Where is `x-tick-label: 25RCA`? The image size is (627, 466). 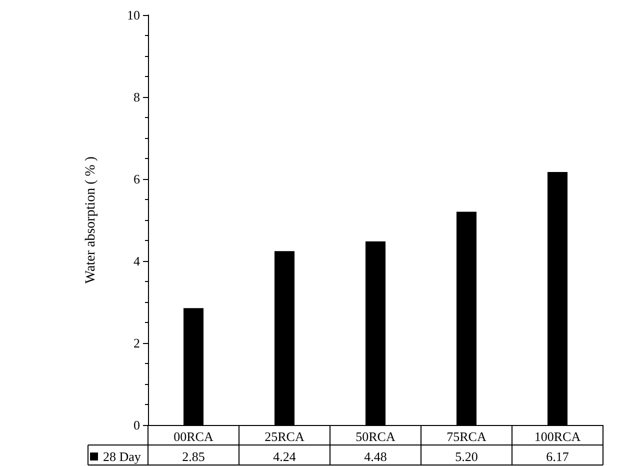 x-tick-label: 25RCA is located at coordinates (284, 436).